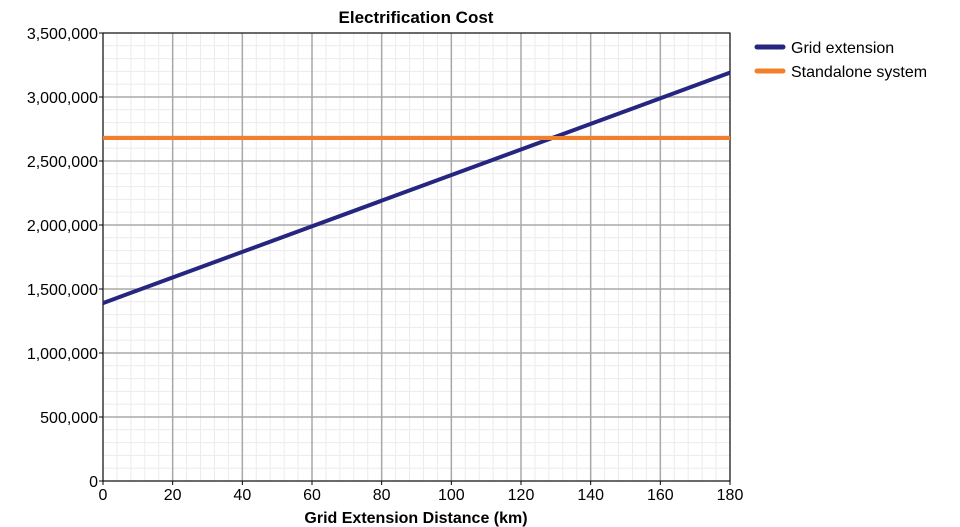 The image size is (960, 527). I want to click on y-tick-label: 0, so click(93, 482).